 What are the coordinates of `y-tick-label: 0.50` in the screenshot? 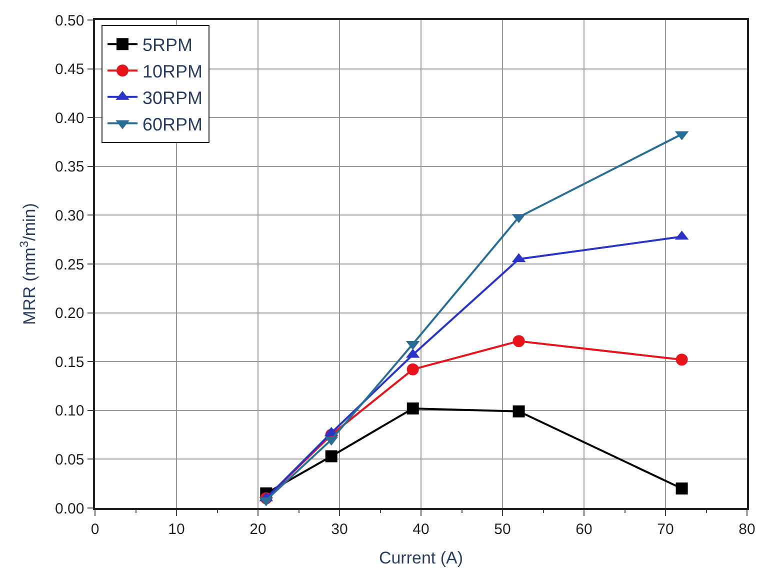 It's located at (69, 21).